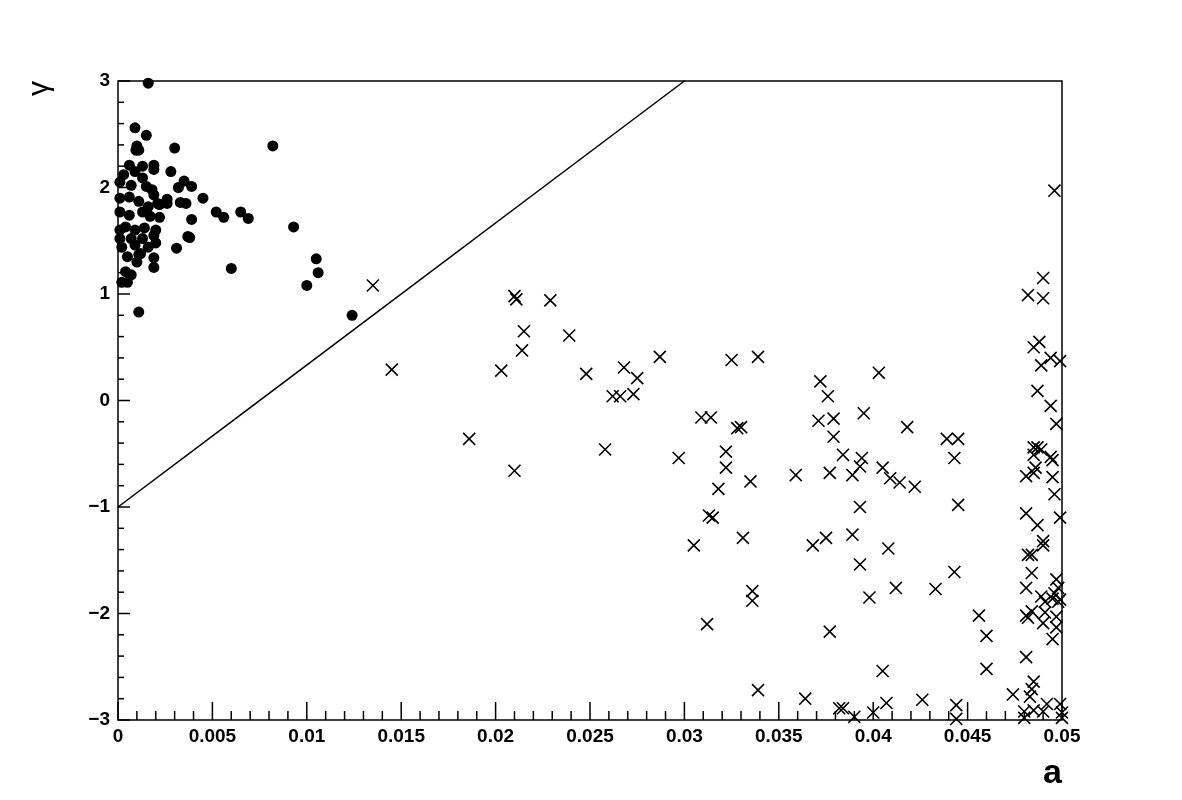 This screenshot has height=800, width=1182. I want to click on y-tick-label: 0, so click(104, 399).